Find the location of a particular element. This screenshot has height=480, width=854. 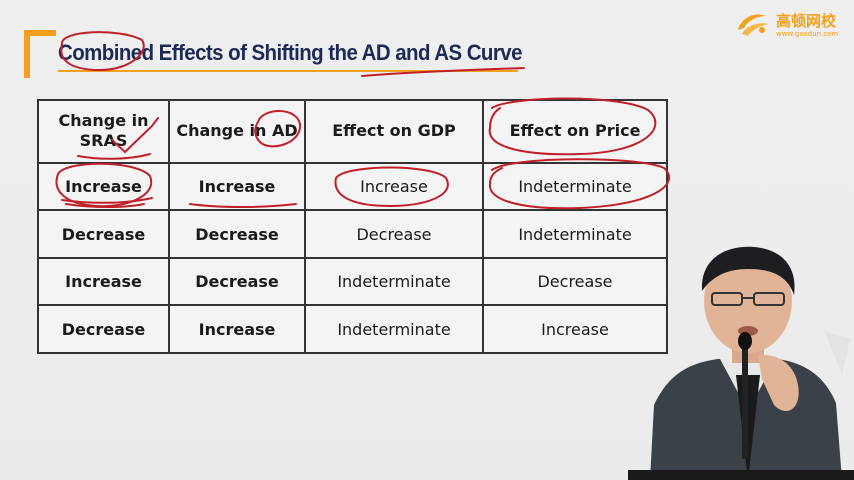

table-row: Increase Decrease Indeterminate Decrease is located at coordinates (352, 281).